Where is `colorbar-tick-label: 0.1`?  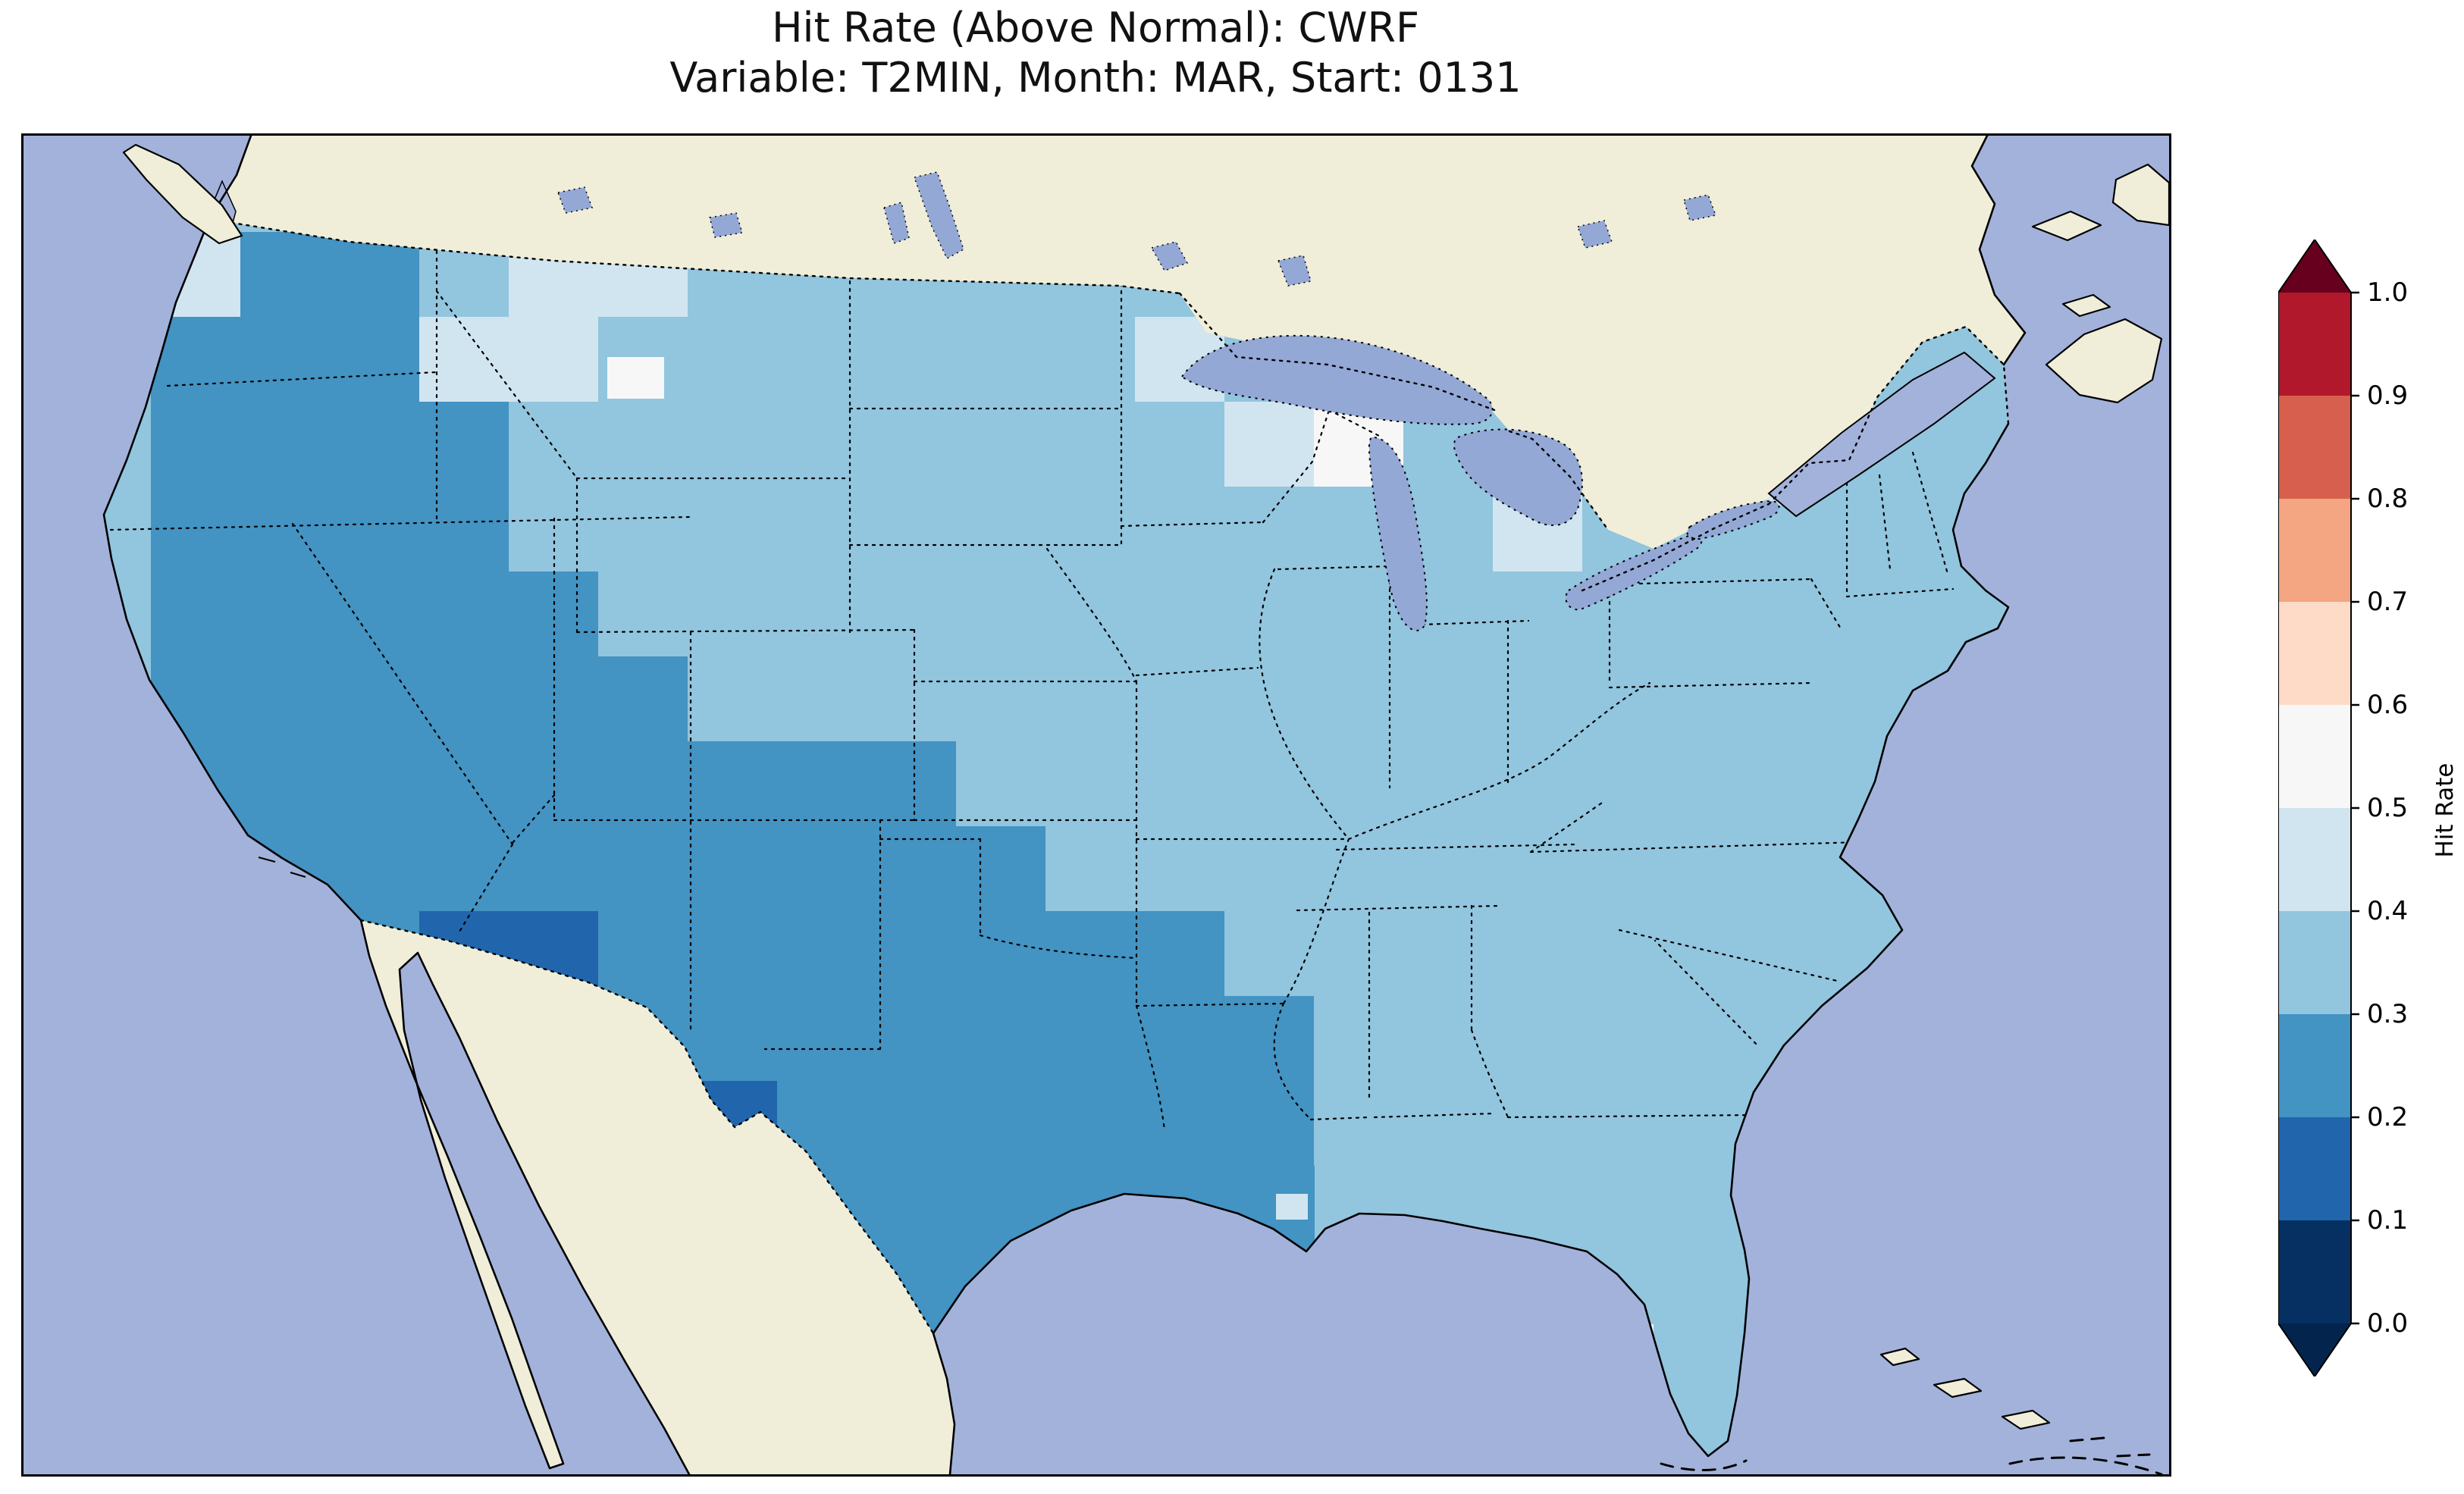
colorbar-tick-label: 0.1 is located at coordinates (2388, 1220).